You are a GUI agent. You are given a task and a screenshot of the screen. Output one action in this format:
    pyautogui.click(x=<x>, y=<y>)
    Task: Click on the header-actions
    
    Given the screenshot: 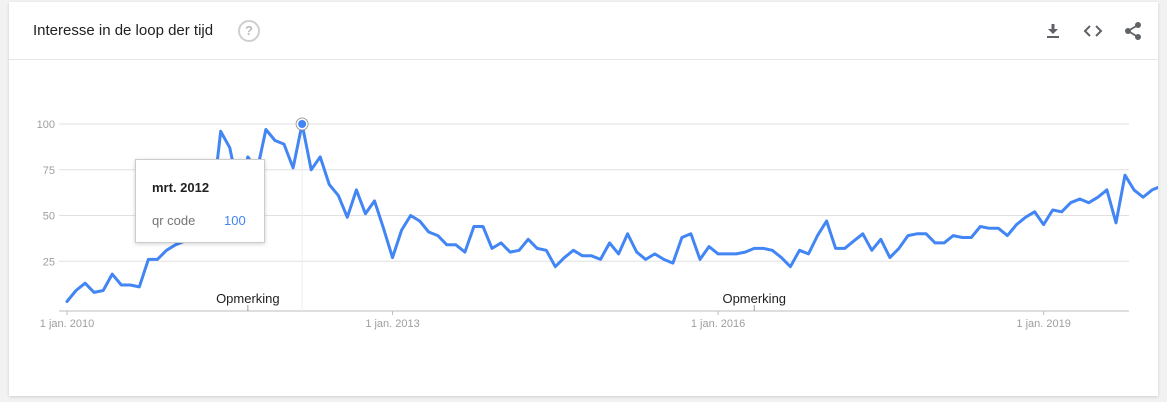 What is the action you would take?
    pyautogui.click(x=1093, y=31)
    